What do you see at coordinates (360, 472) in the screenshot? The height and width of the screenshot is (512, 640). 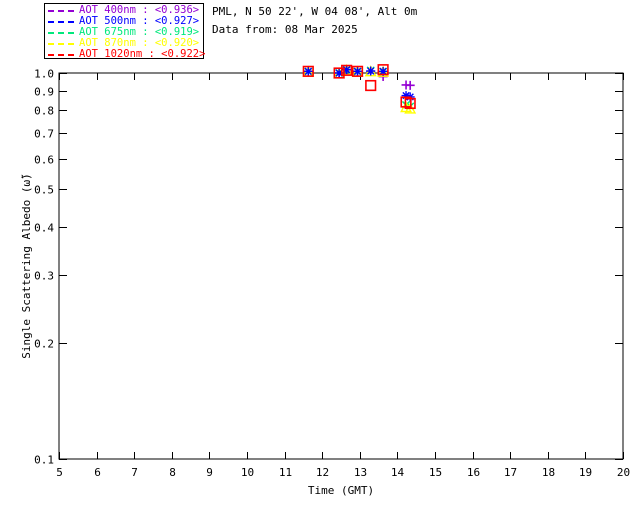 I see `x-tick-label: 13` at bounding box center [360, 472].